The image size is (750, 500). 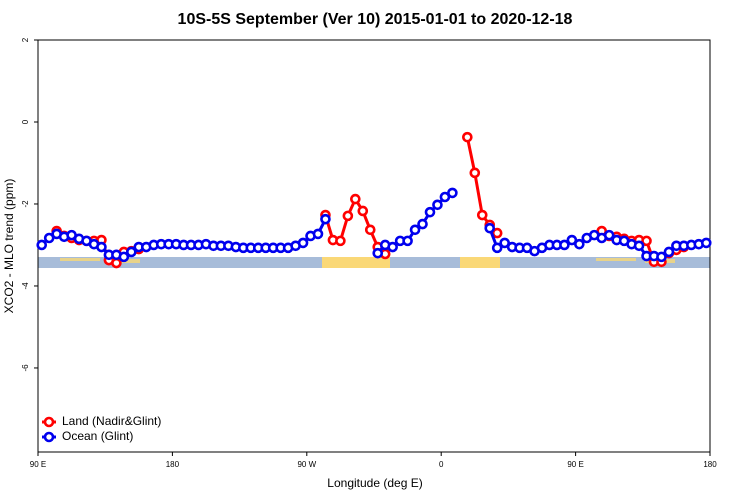 What do you see at coordinates (25, 121) in the screenshot?
I see `y-tick-label: 0` at bounding box center [25, 121].